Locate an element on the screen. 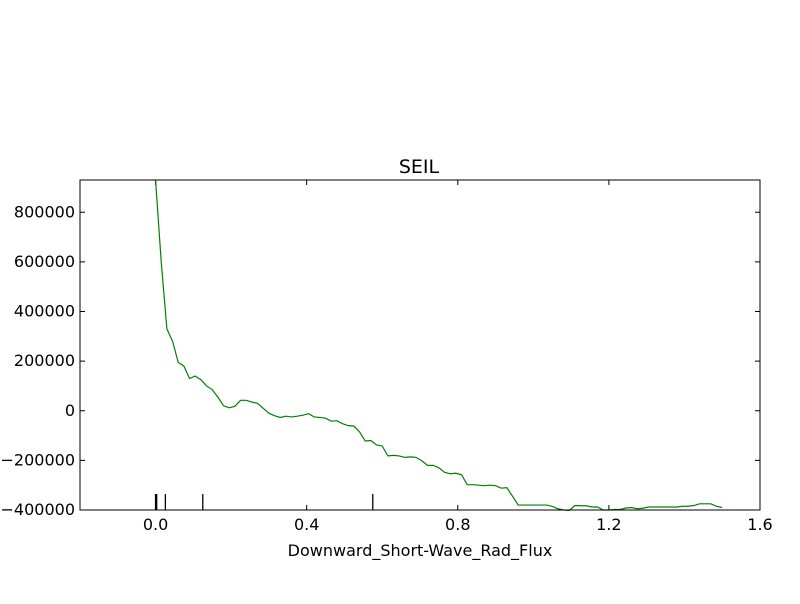  x-tick-label: 0.4 is located at coordinates (306, 524).